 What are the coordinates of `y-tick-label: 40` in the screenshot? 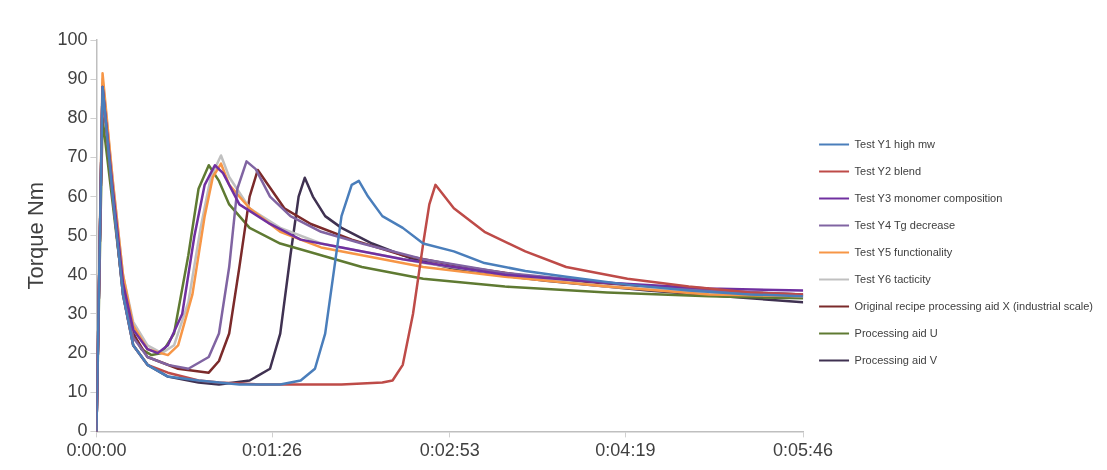 It's located at (77, 273).